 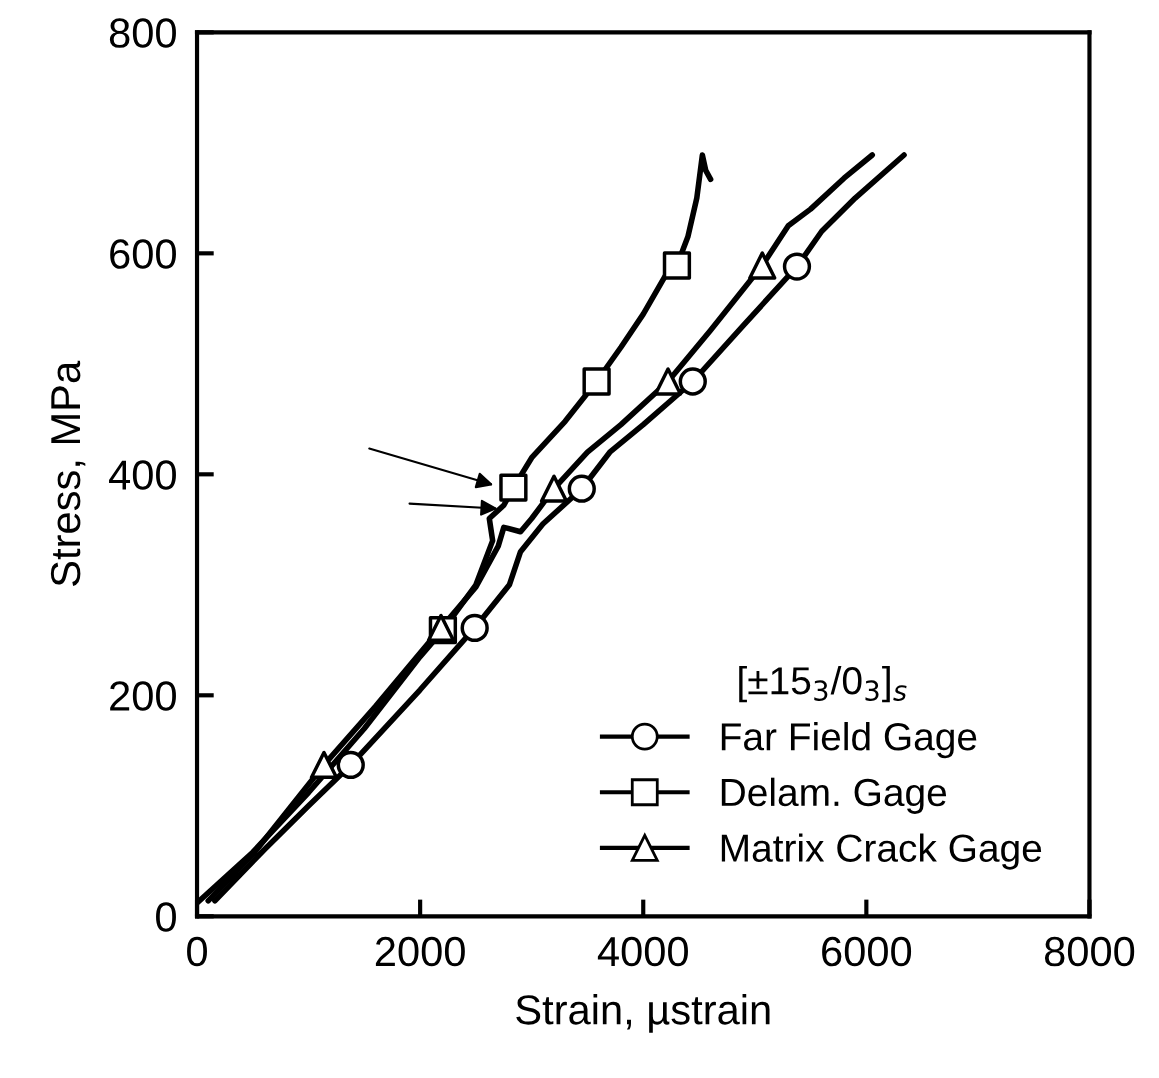 What do you see at coordinates (68, 473) in the screenshot?
I see `y-axis-title: Stress, MPa` at bounding box center [68, 473].